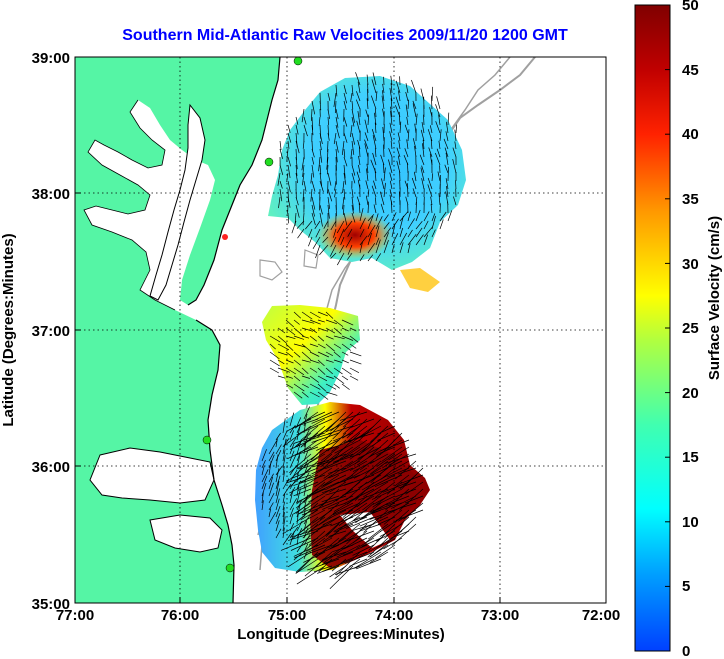 The image size is (724, 659). I want to click on x-tick-label: 73:00, so click(500, 615).